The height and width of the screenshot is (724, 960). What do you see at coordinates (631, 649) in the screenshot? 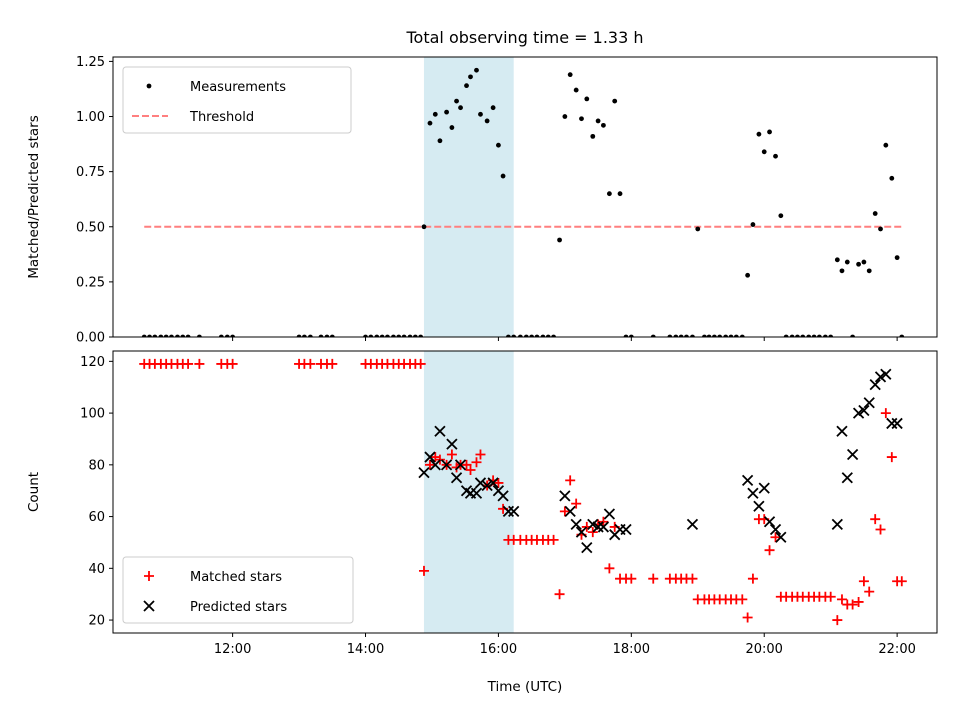
I see `x-tick-label: 18:00` at bounding box center [631, 649].